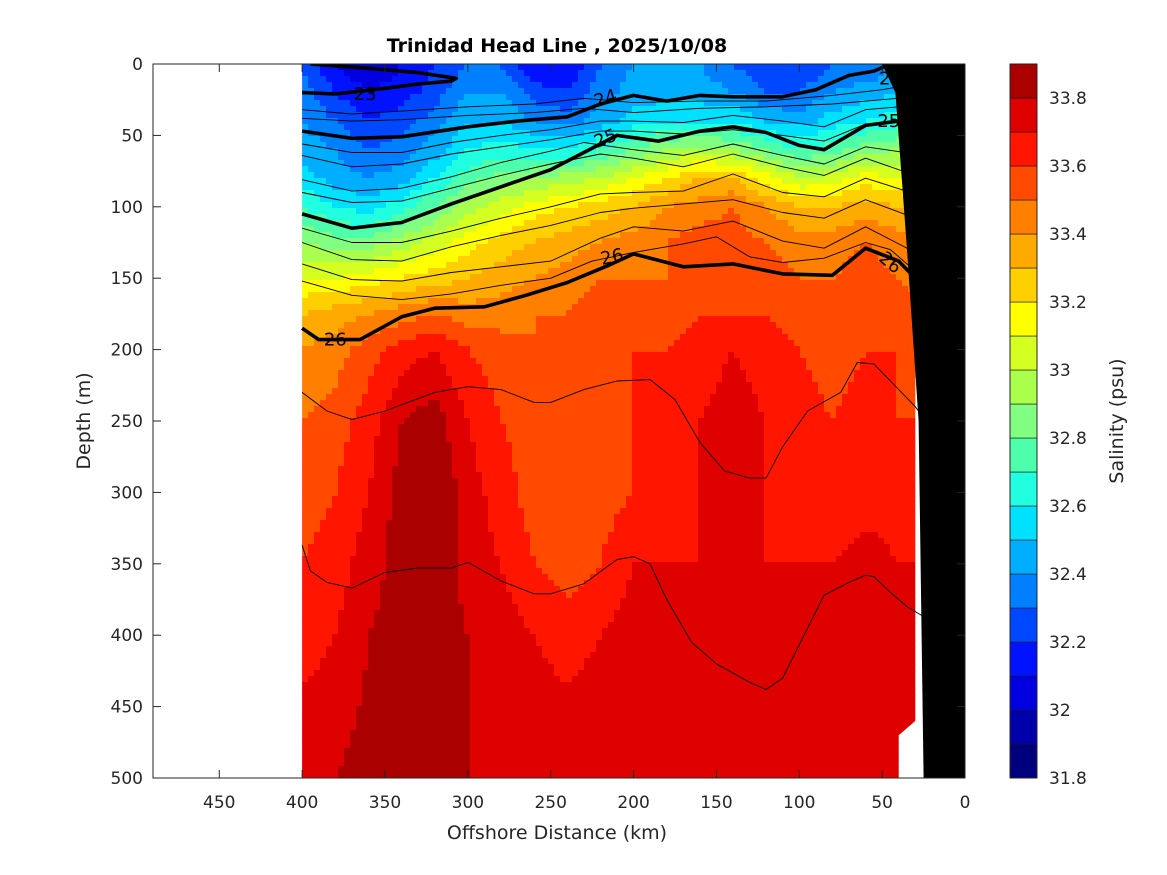  Describe the element at coordinates (612, 257) in the screenshot. I see `contour-label: 26` at that location.